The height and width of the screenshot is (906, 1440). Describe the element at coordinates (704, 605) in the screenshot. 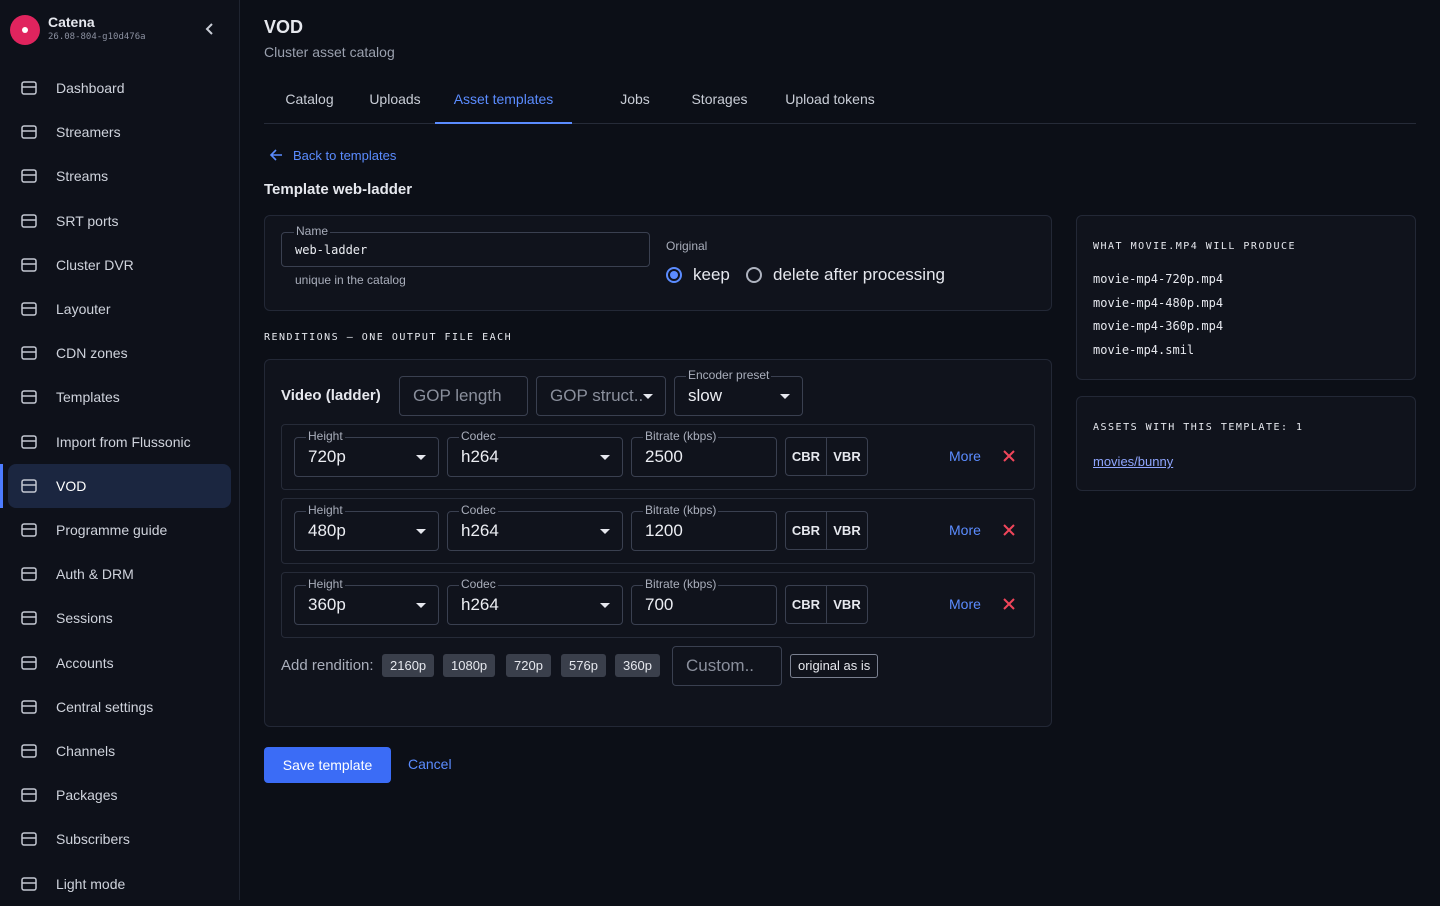

I see `bitrate-field: 700` at that location.